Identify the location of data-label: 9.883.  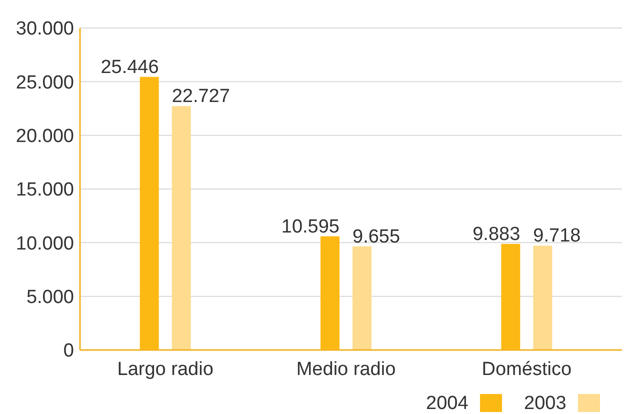
(496, 234).